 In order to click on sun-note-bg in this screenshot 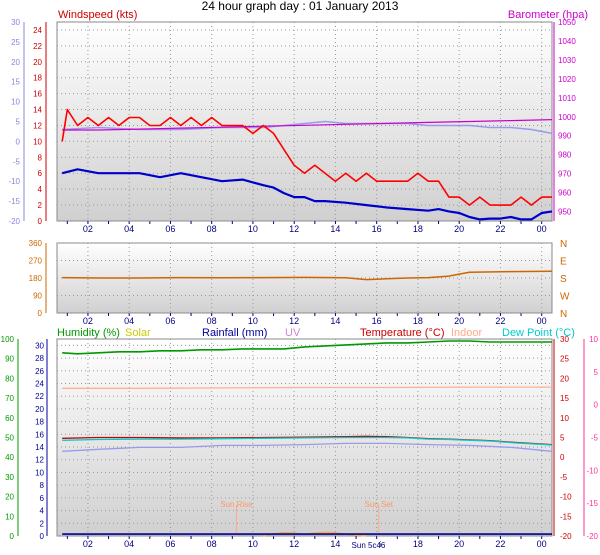, I will do `click(370, 544)`.